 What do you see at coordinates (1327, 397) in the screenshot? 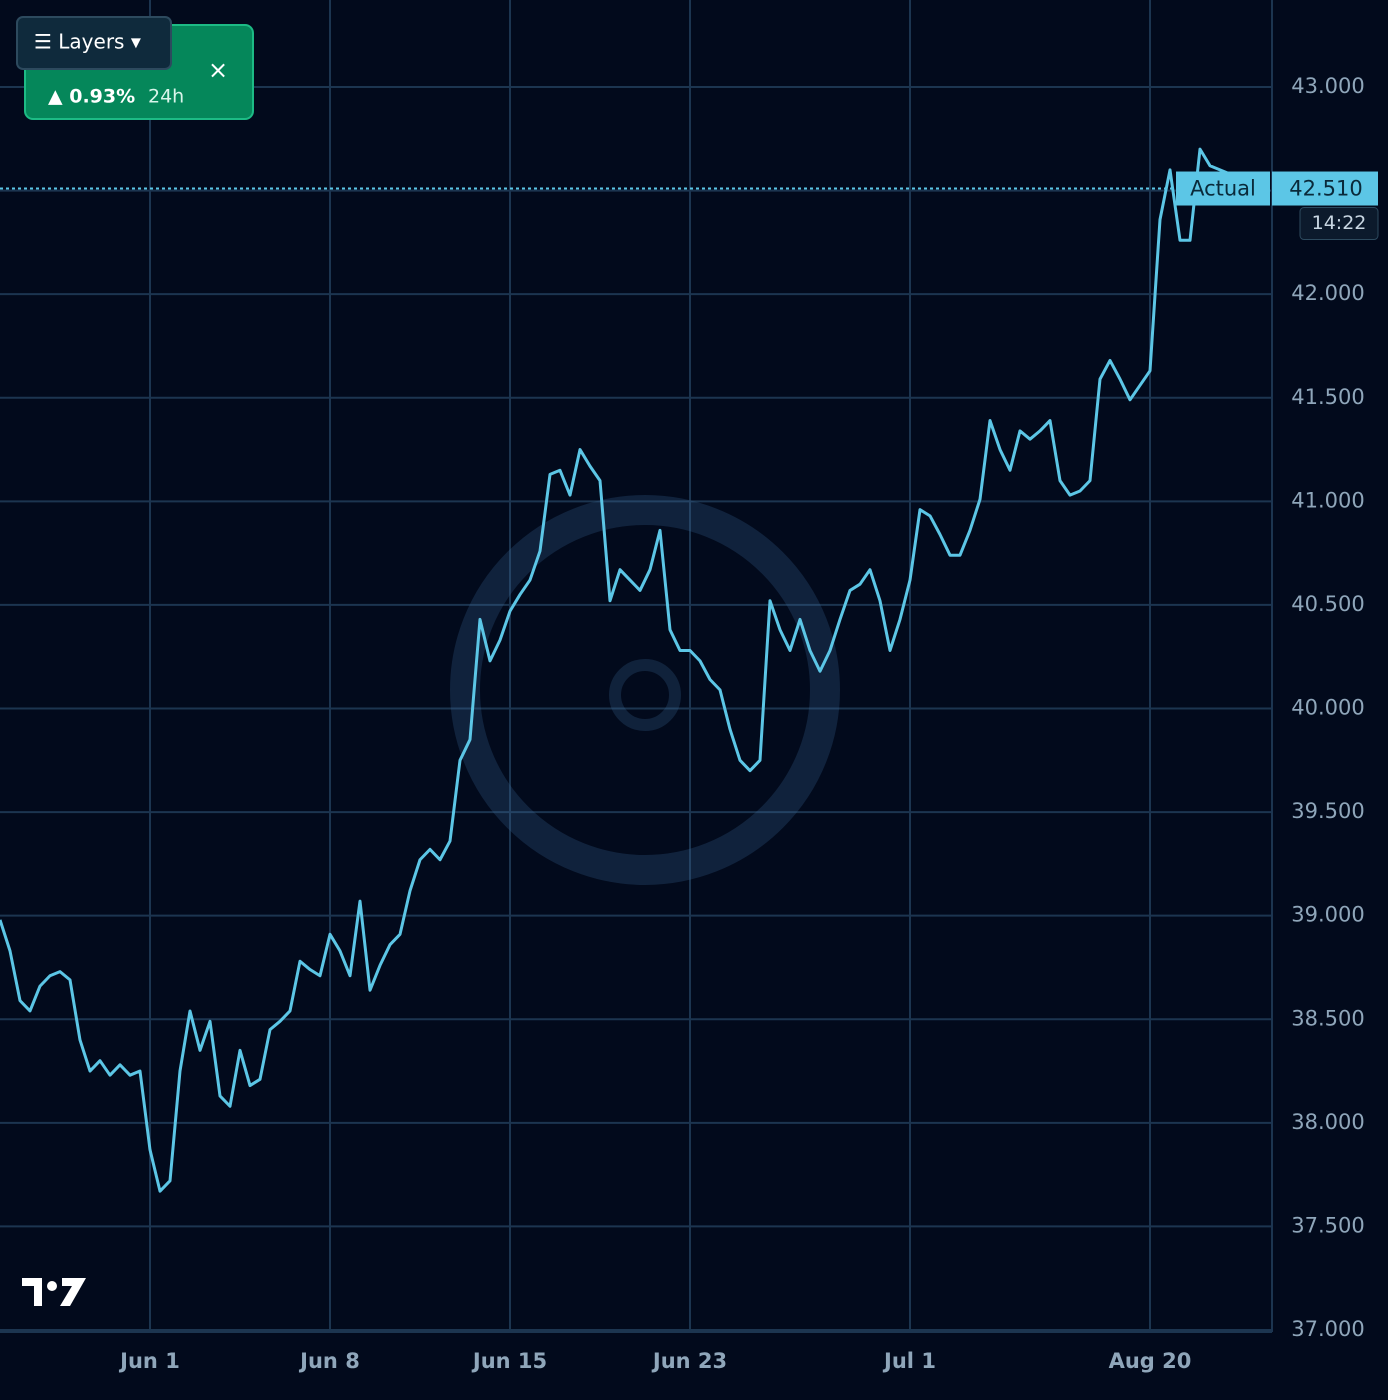
I see `y-tick-label: 41.500` at bounding box center [1327, 397].